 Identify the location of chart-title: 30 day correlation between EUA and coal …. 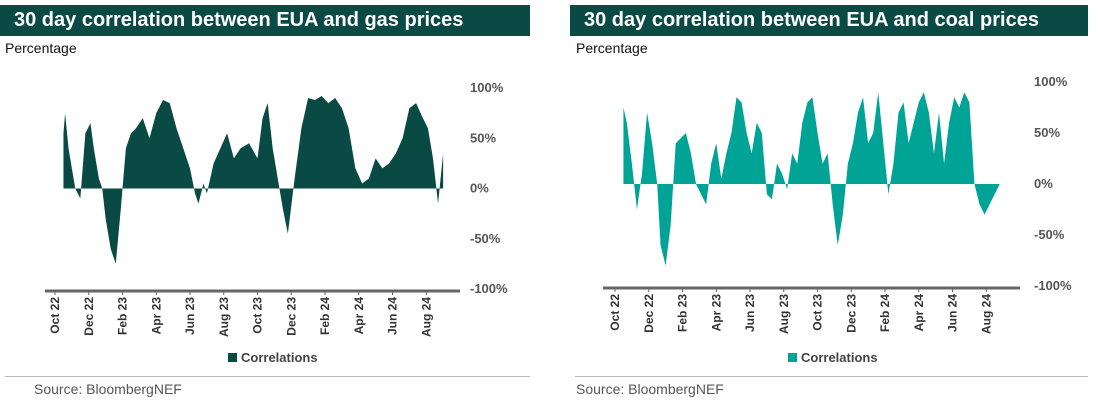
(829, 20).